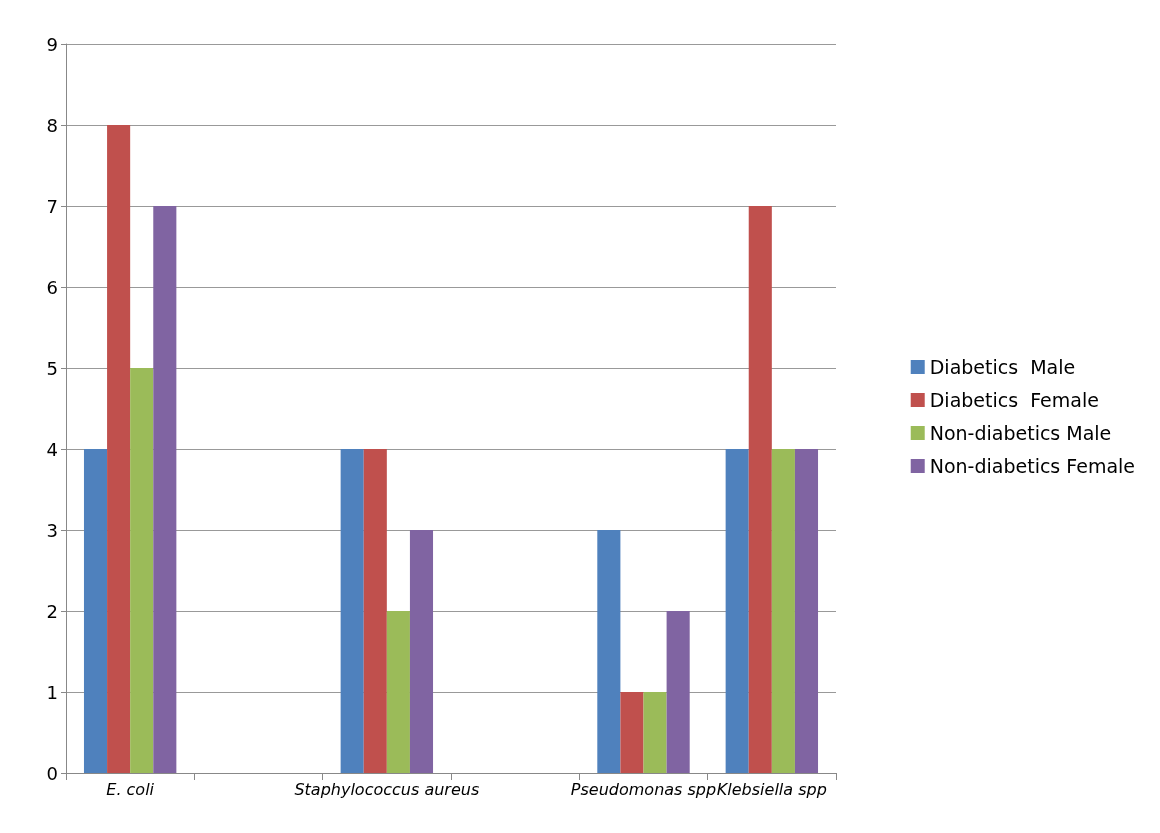 The width and height of the screenshot is (1160, 833). I want to click on legend-label: Diabetics Female, so click(1014, 400).